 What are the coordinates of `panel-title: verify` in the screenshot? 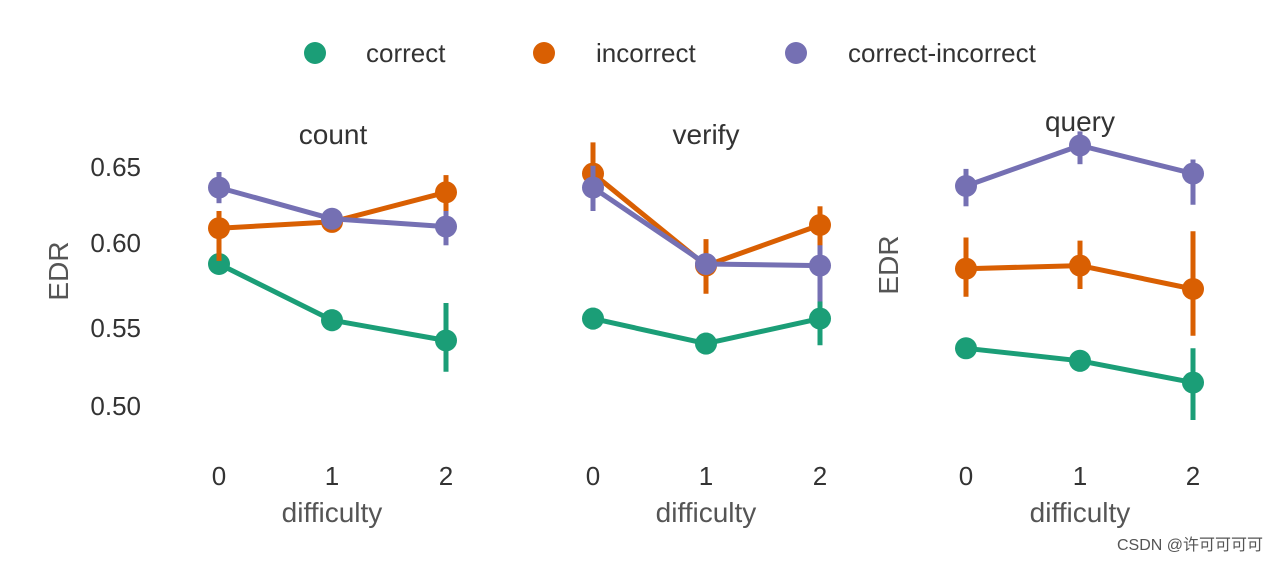 It's located at (706, 134).